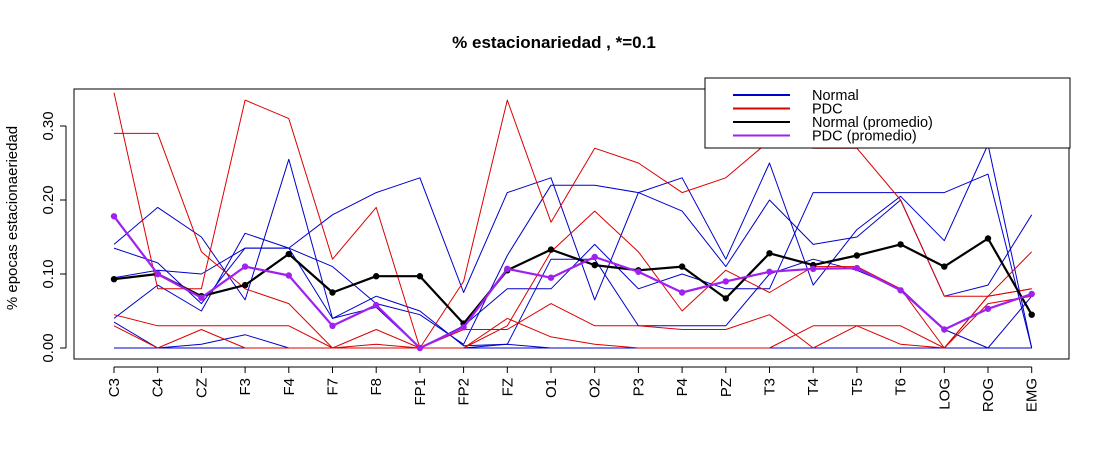  What do you see at coordinates (507, 387) in the screenshot?
I see `x-tick-label: FZ` at bounding box center [507, 387].